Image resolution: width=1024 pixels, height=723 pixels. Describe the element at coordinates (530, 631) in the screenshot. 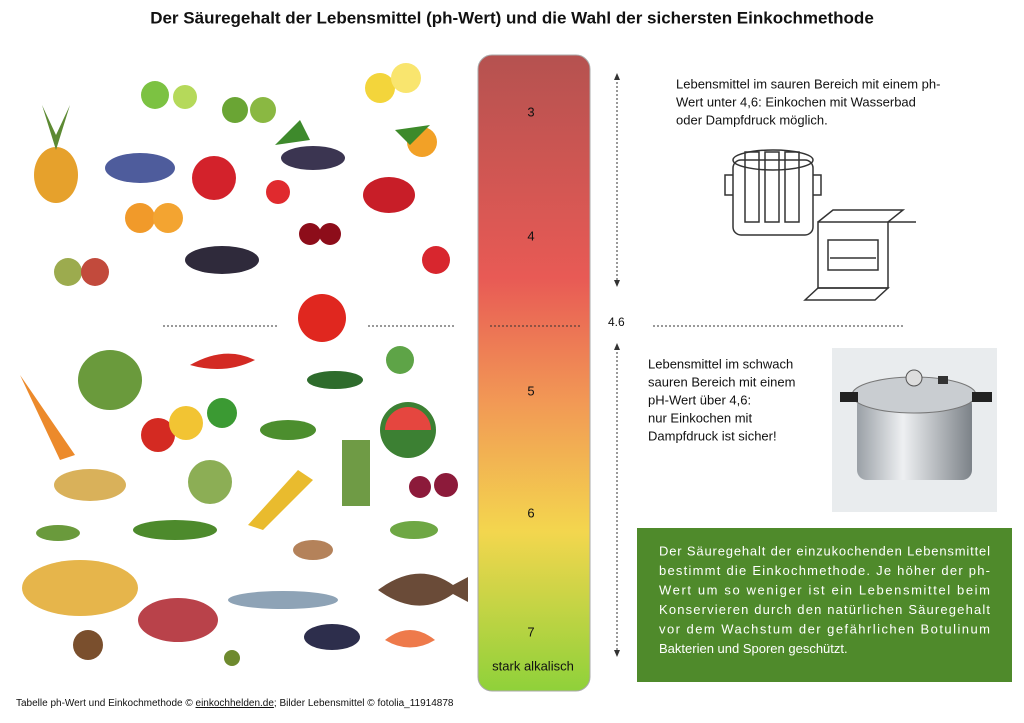

I see `scale-label: 7` at that location.